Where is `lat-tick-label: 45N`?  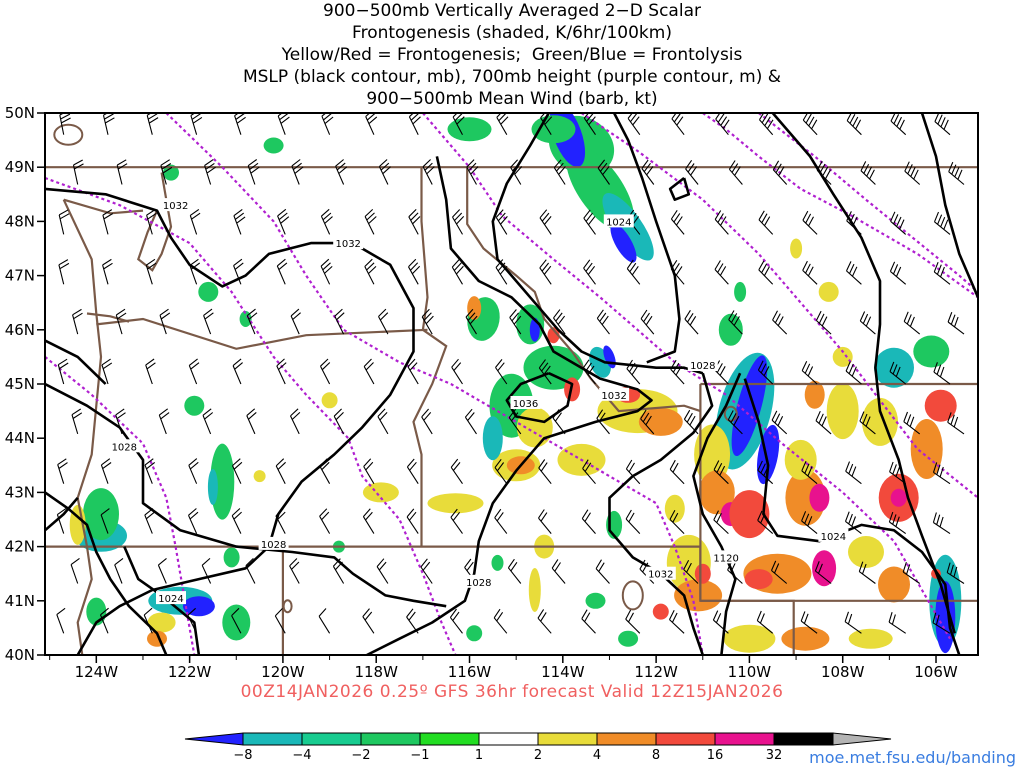 lat-tick-label: 45N is located at coordinates (20, 384).